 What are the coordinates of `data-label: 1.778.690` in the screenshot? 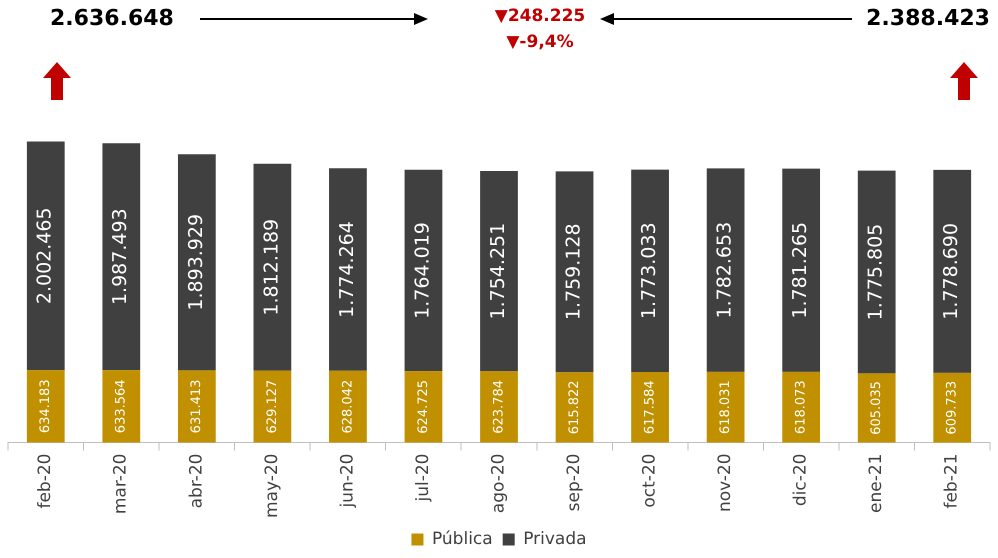 It's located at (951, 271).